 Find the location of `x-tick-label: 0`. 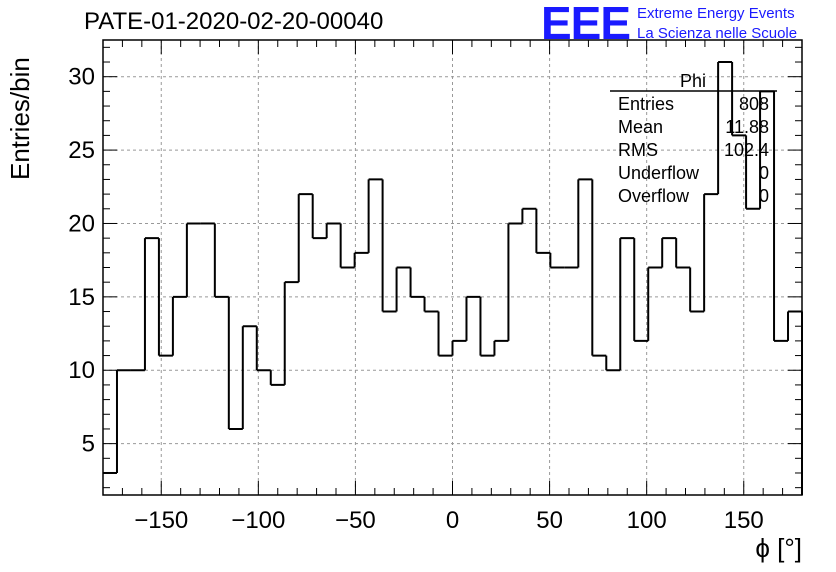

x-tick-label: 0 is located at coordinates (452, 520).